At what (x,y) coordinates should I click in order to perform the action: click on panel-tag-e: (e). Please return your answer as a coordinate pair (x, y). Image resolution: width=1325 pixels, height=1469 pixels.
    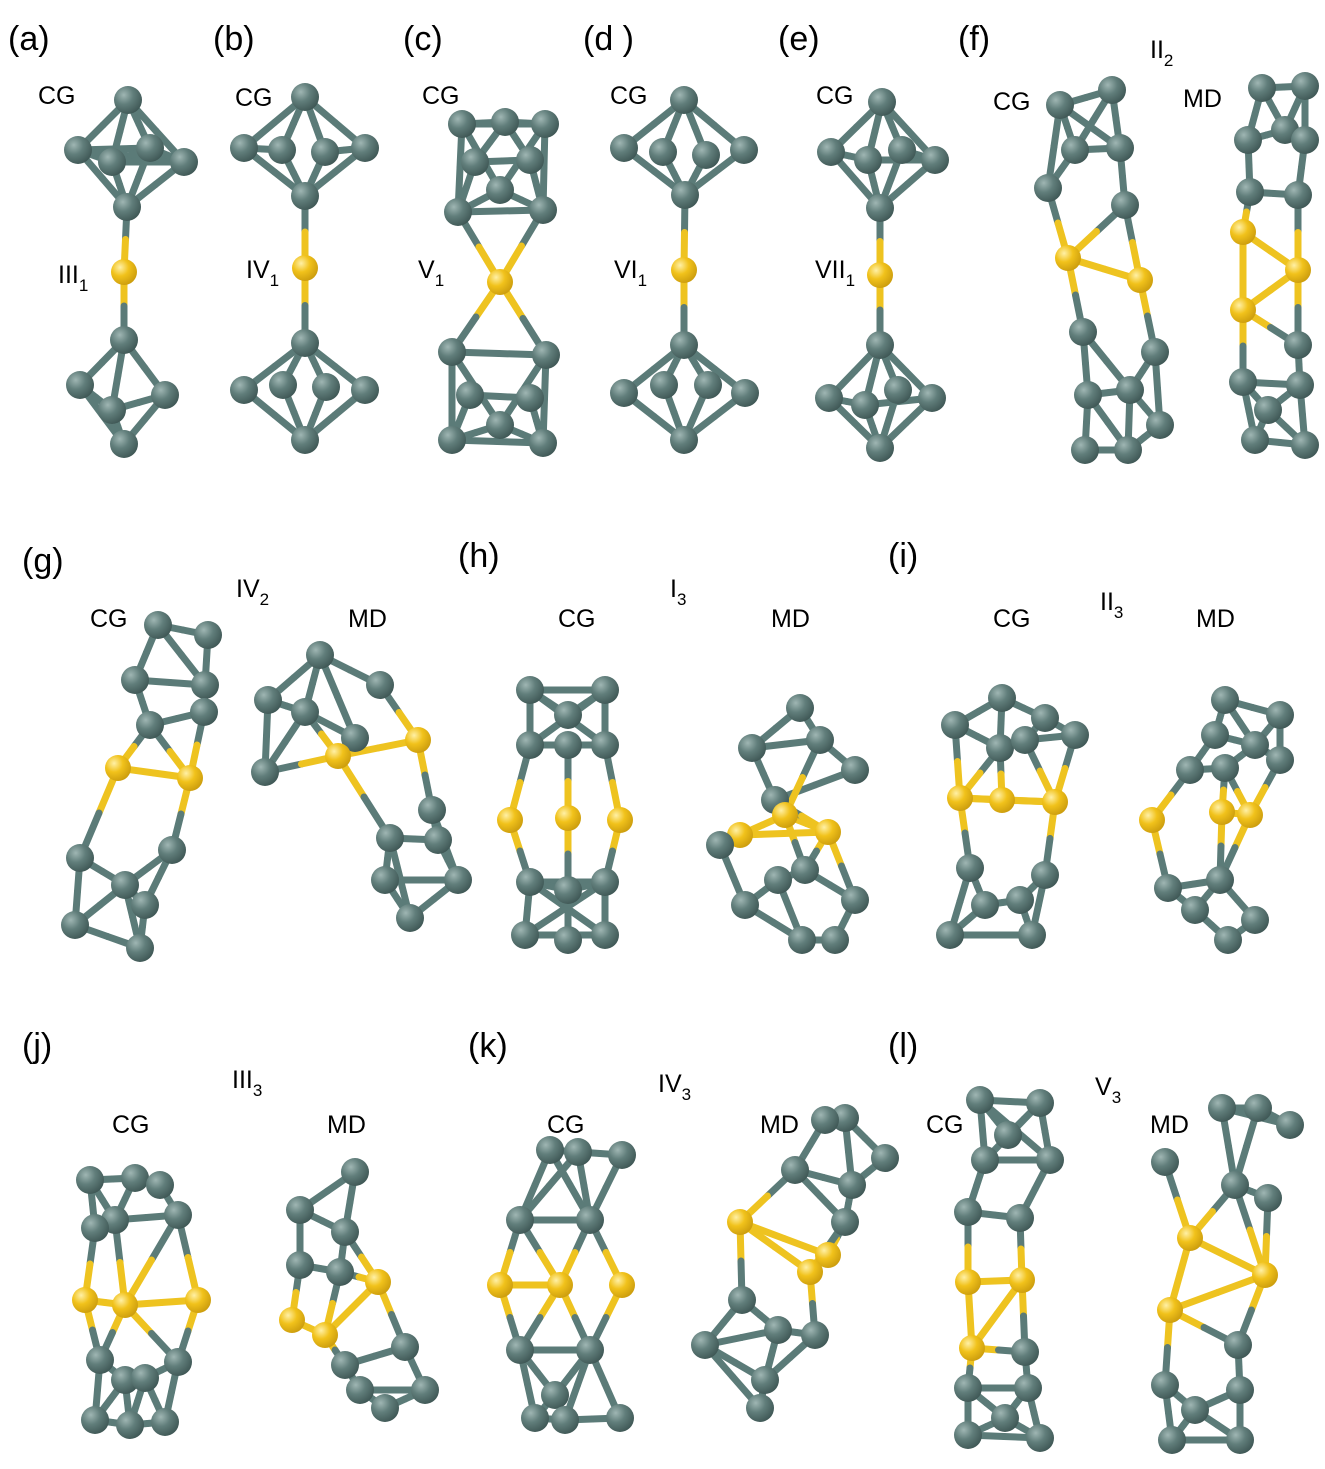
    Looking at the image, I should click on (799, 39).